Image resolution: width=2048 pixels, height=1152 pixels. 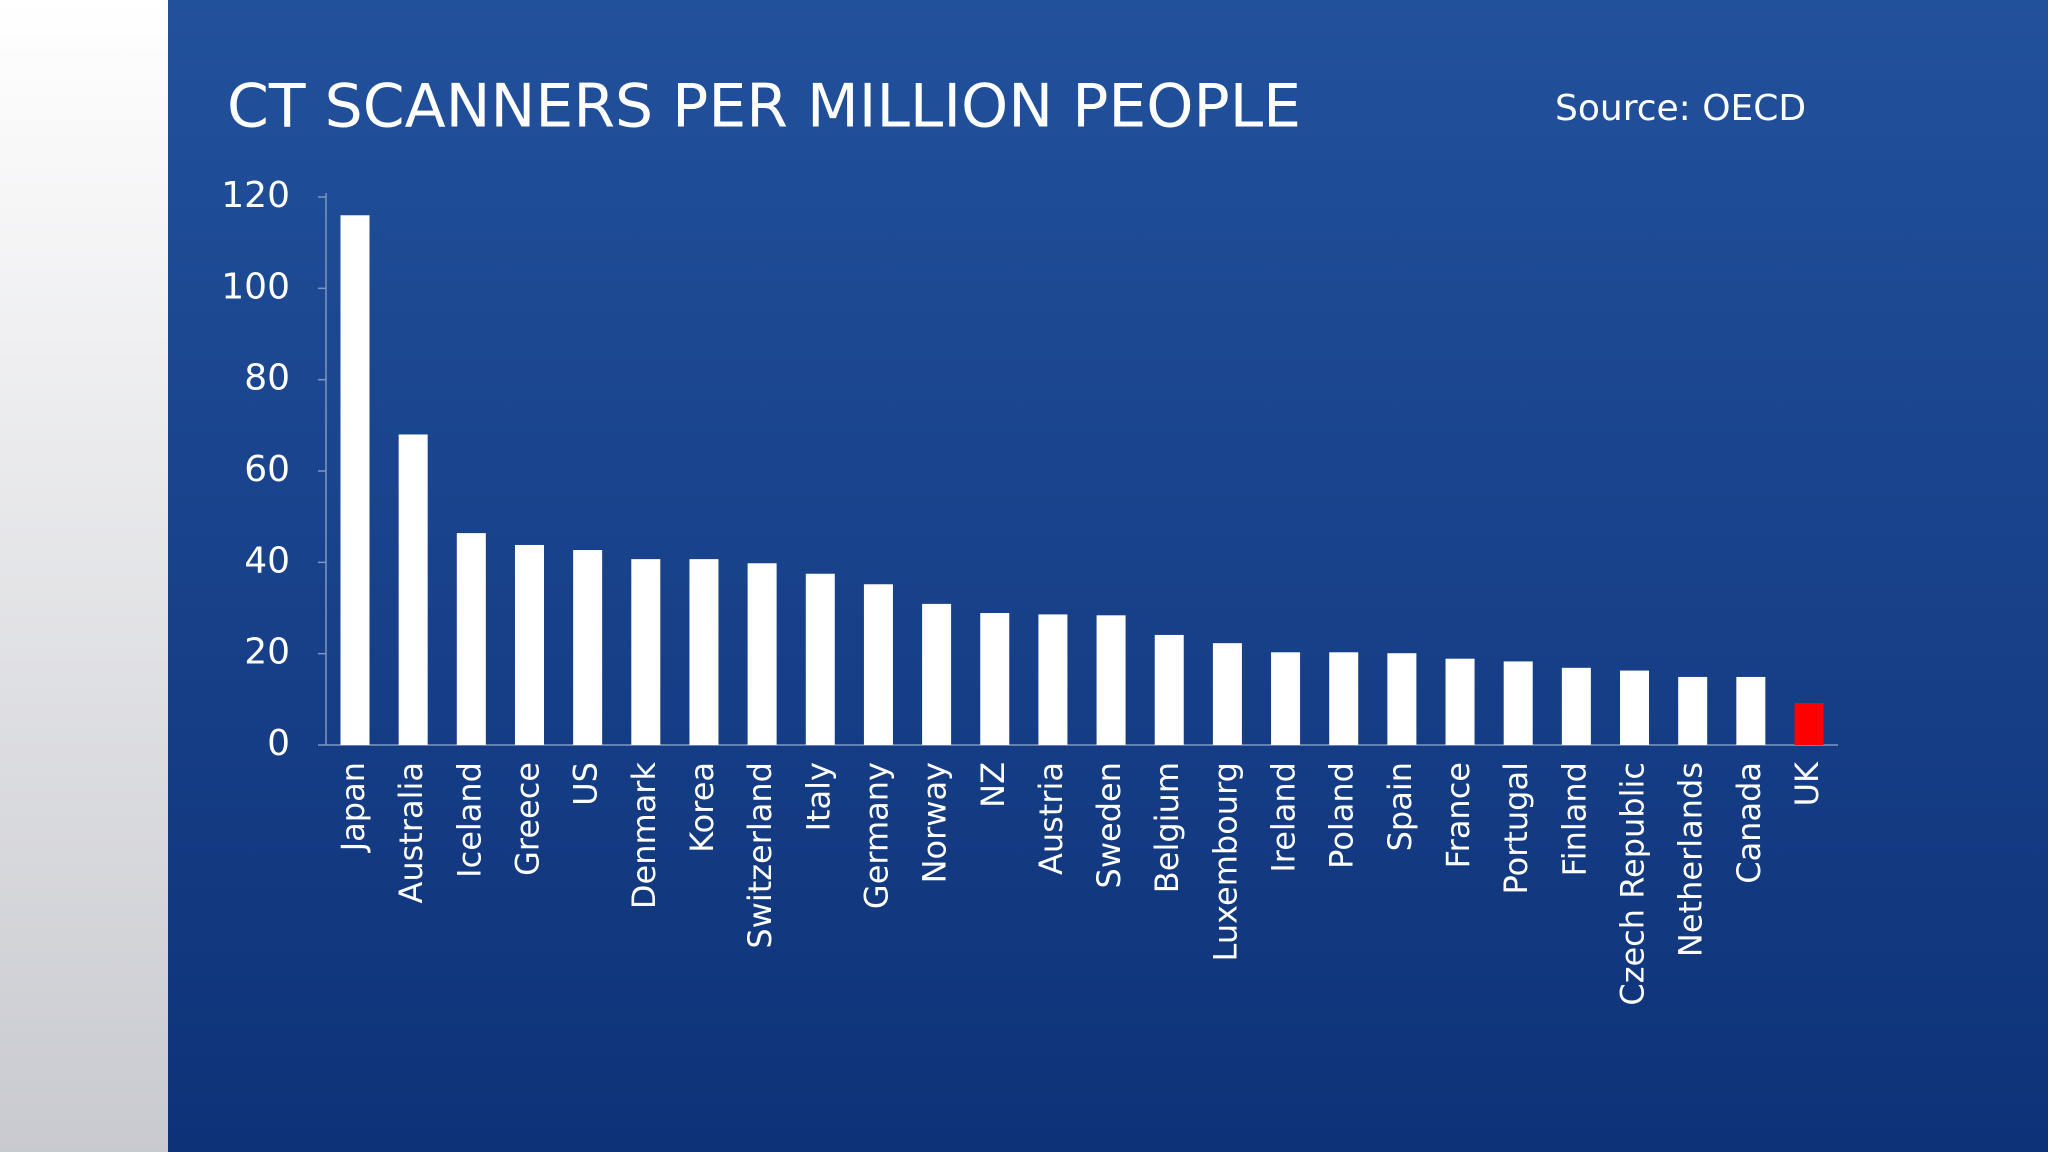 What do you see at coordinates (1691, 859) in the screenshot?
I see `x-tick-label: Netherlands` at bounding box center [1691, 859].